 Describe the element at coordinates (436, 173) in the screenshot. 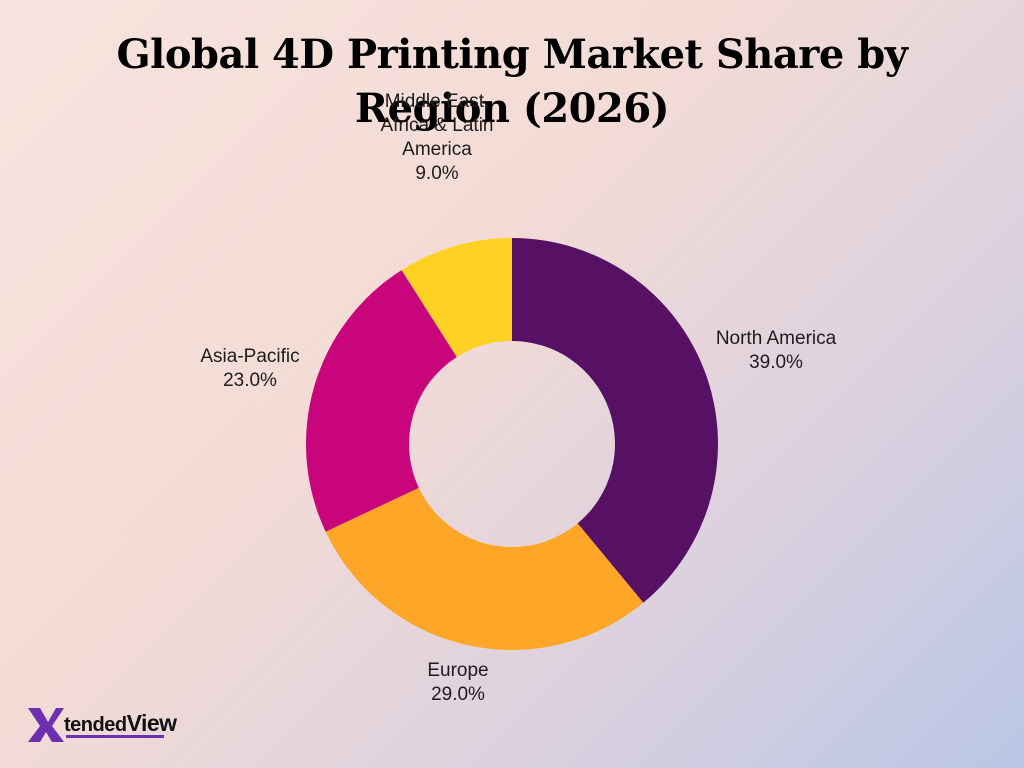

I see `slice-value-label: 9.0%` at that location.